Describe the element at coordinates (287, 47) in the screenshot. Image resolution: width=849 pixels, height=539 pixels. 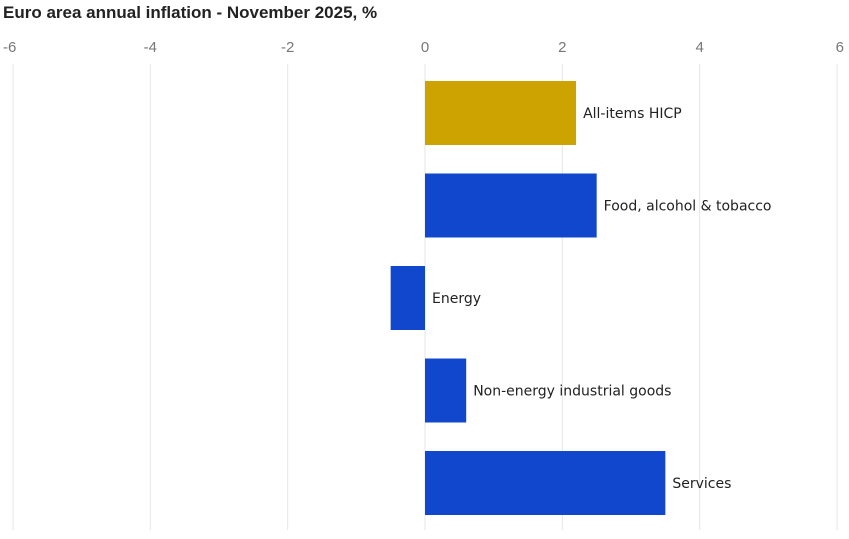
I see `x-tick-label: -2` at that location.